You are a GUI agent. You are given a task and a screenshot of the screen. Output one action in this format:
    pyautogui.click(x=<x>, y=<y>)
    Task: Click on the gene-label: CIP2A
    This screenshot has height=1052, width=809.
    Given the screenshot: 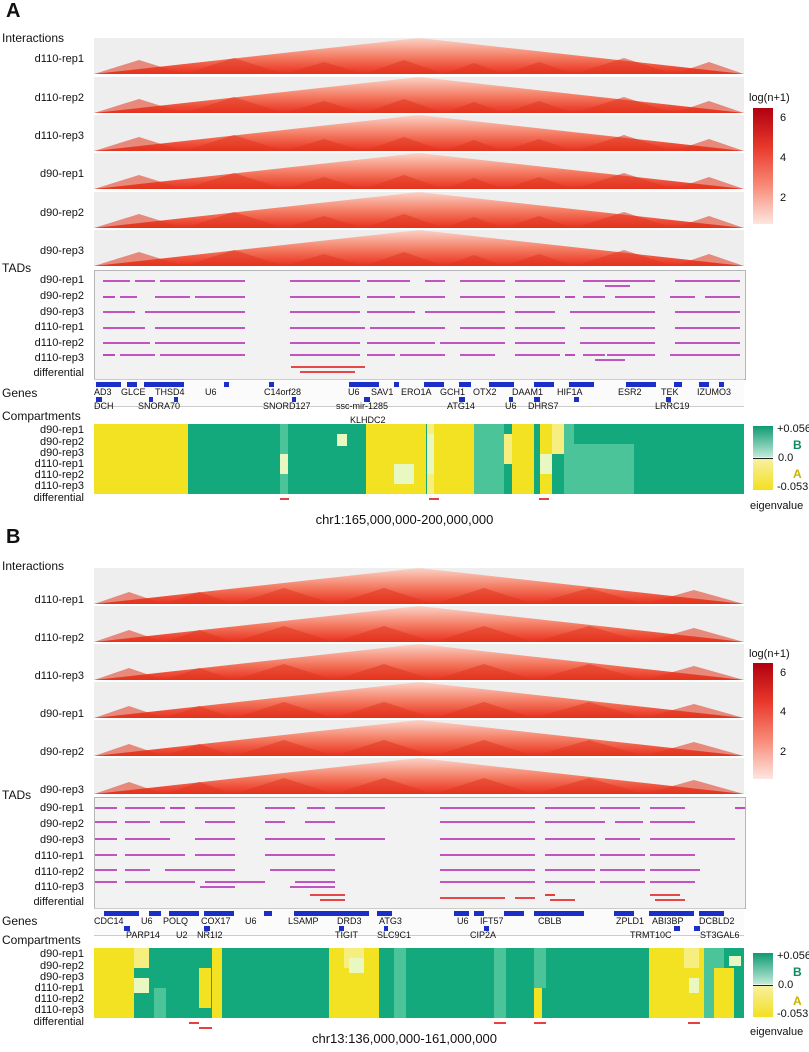 What is the action you would take?
    pyautogui.click(x=483, y=935)
    